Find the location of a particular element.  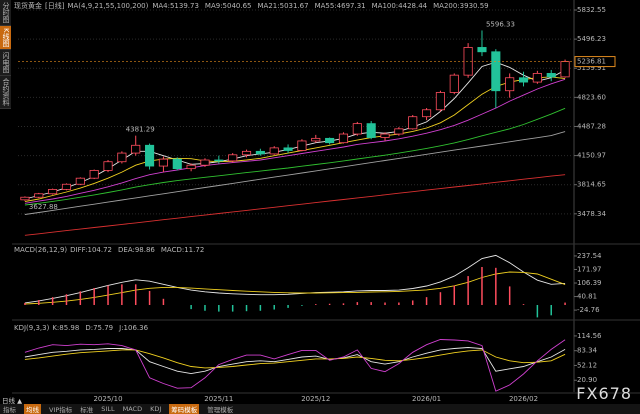

y-tick-label: 114.56 is located at coordinates (589, 336).